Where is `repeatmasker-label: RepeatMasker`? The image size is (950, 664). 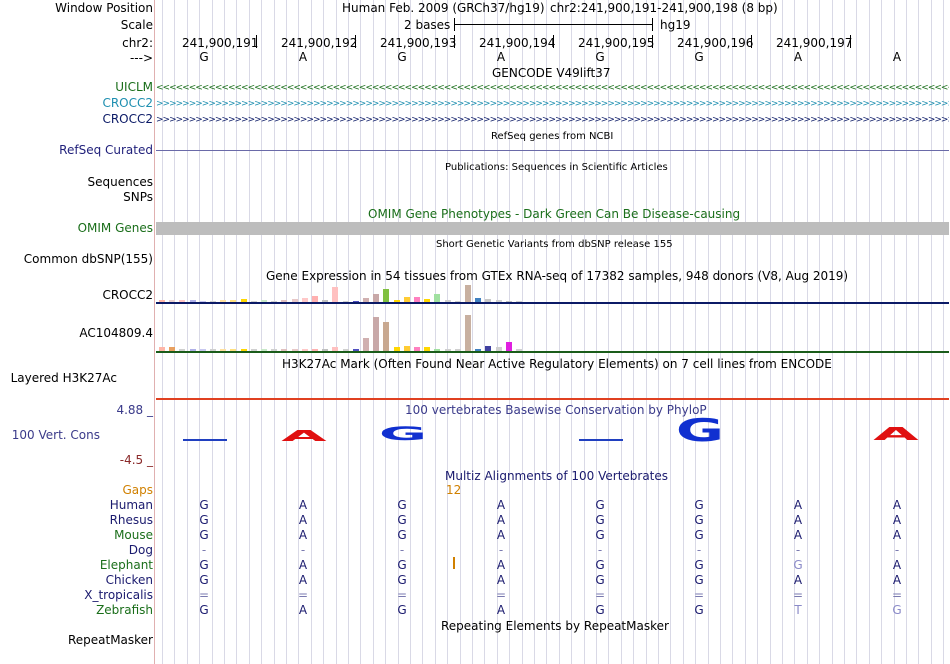
repeatmasker-label: RepeatMasker is located at coordinates (110, 640).